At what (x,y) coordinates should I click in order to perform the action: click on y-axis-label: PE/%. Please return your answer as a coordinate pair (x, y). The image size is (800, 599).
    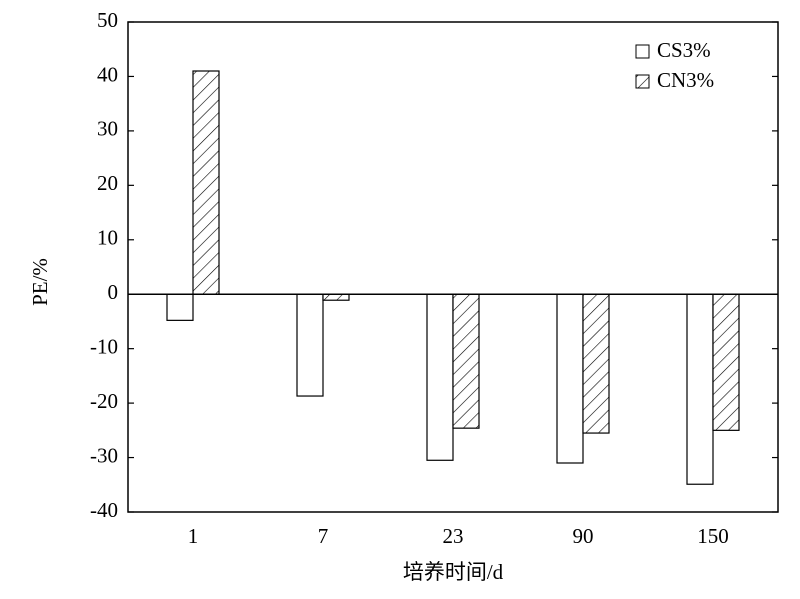
    Looking at the image, I should click on (40, 282).